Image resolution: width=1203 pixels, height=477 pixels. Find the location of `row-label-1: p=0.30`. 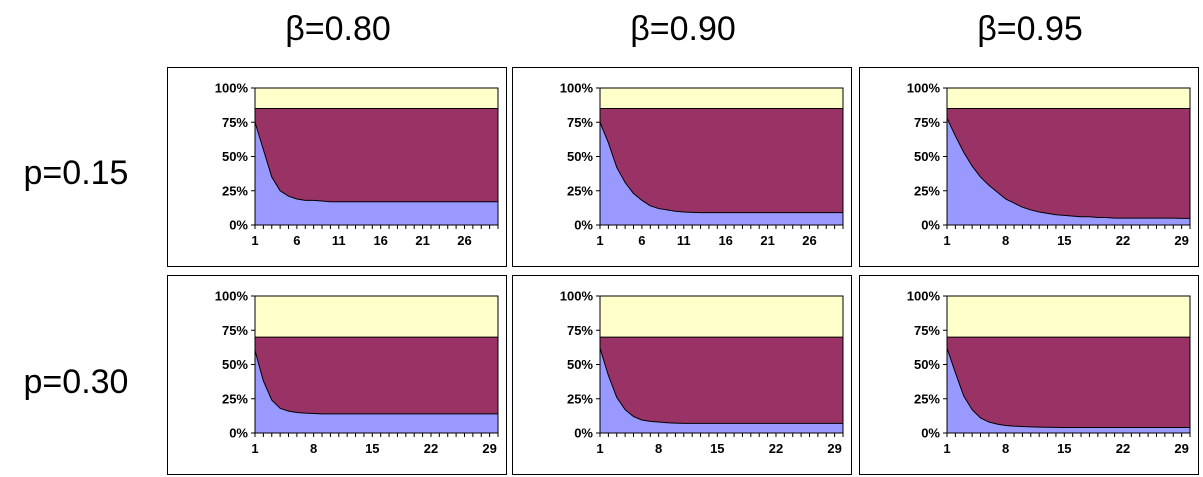

row-label-1: p=0.30 is located at coordinates (76, 382).